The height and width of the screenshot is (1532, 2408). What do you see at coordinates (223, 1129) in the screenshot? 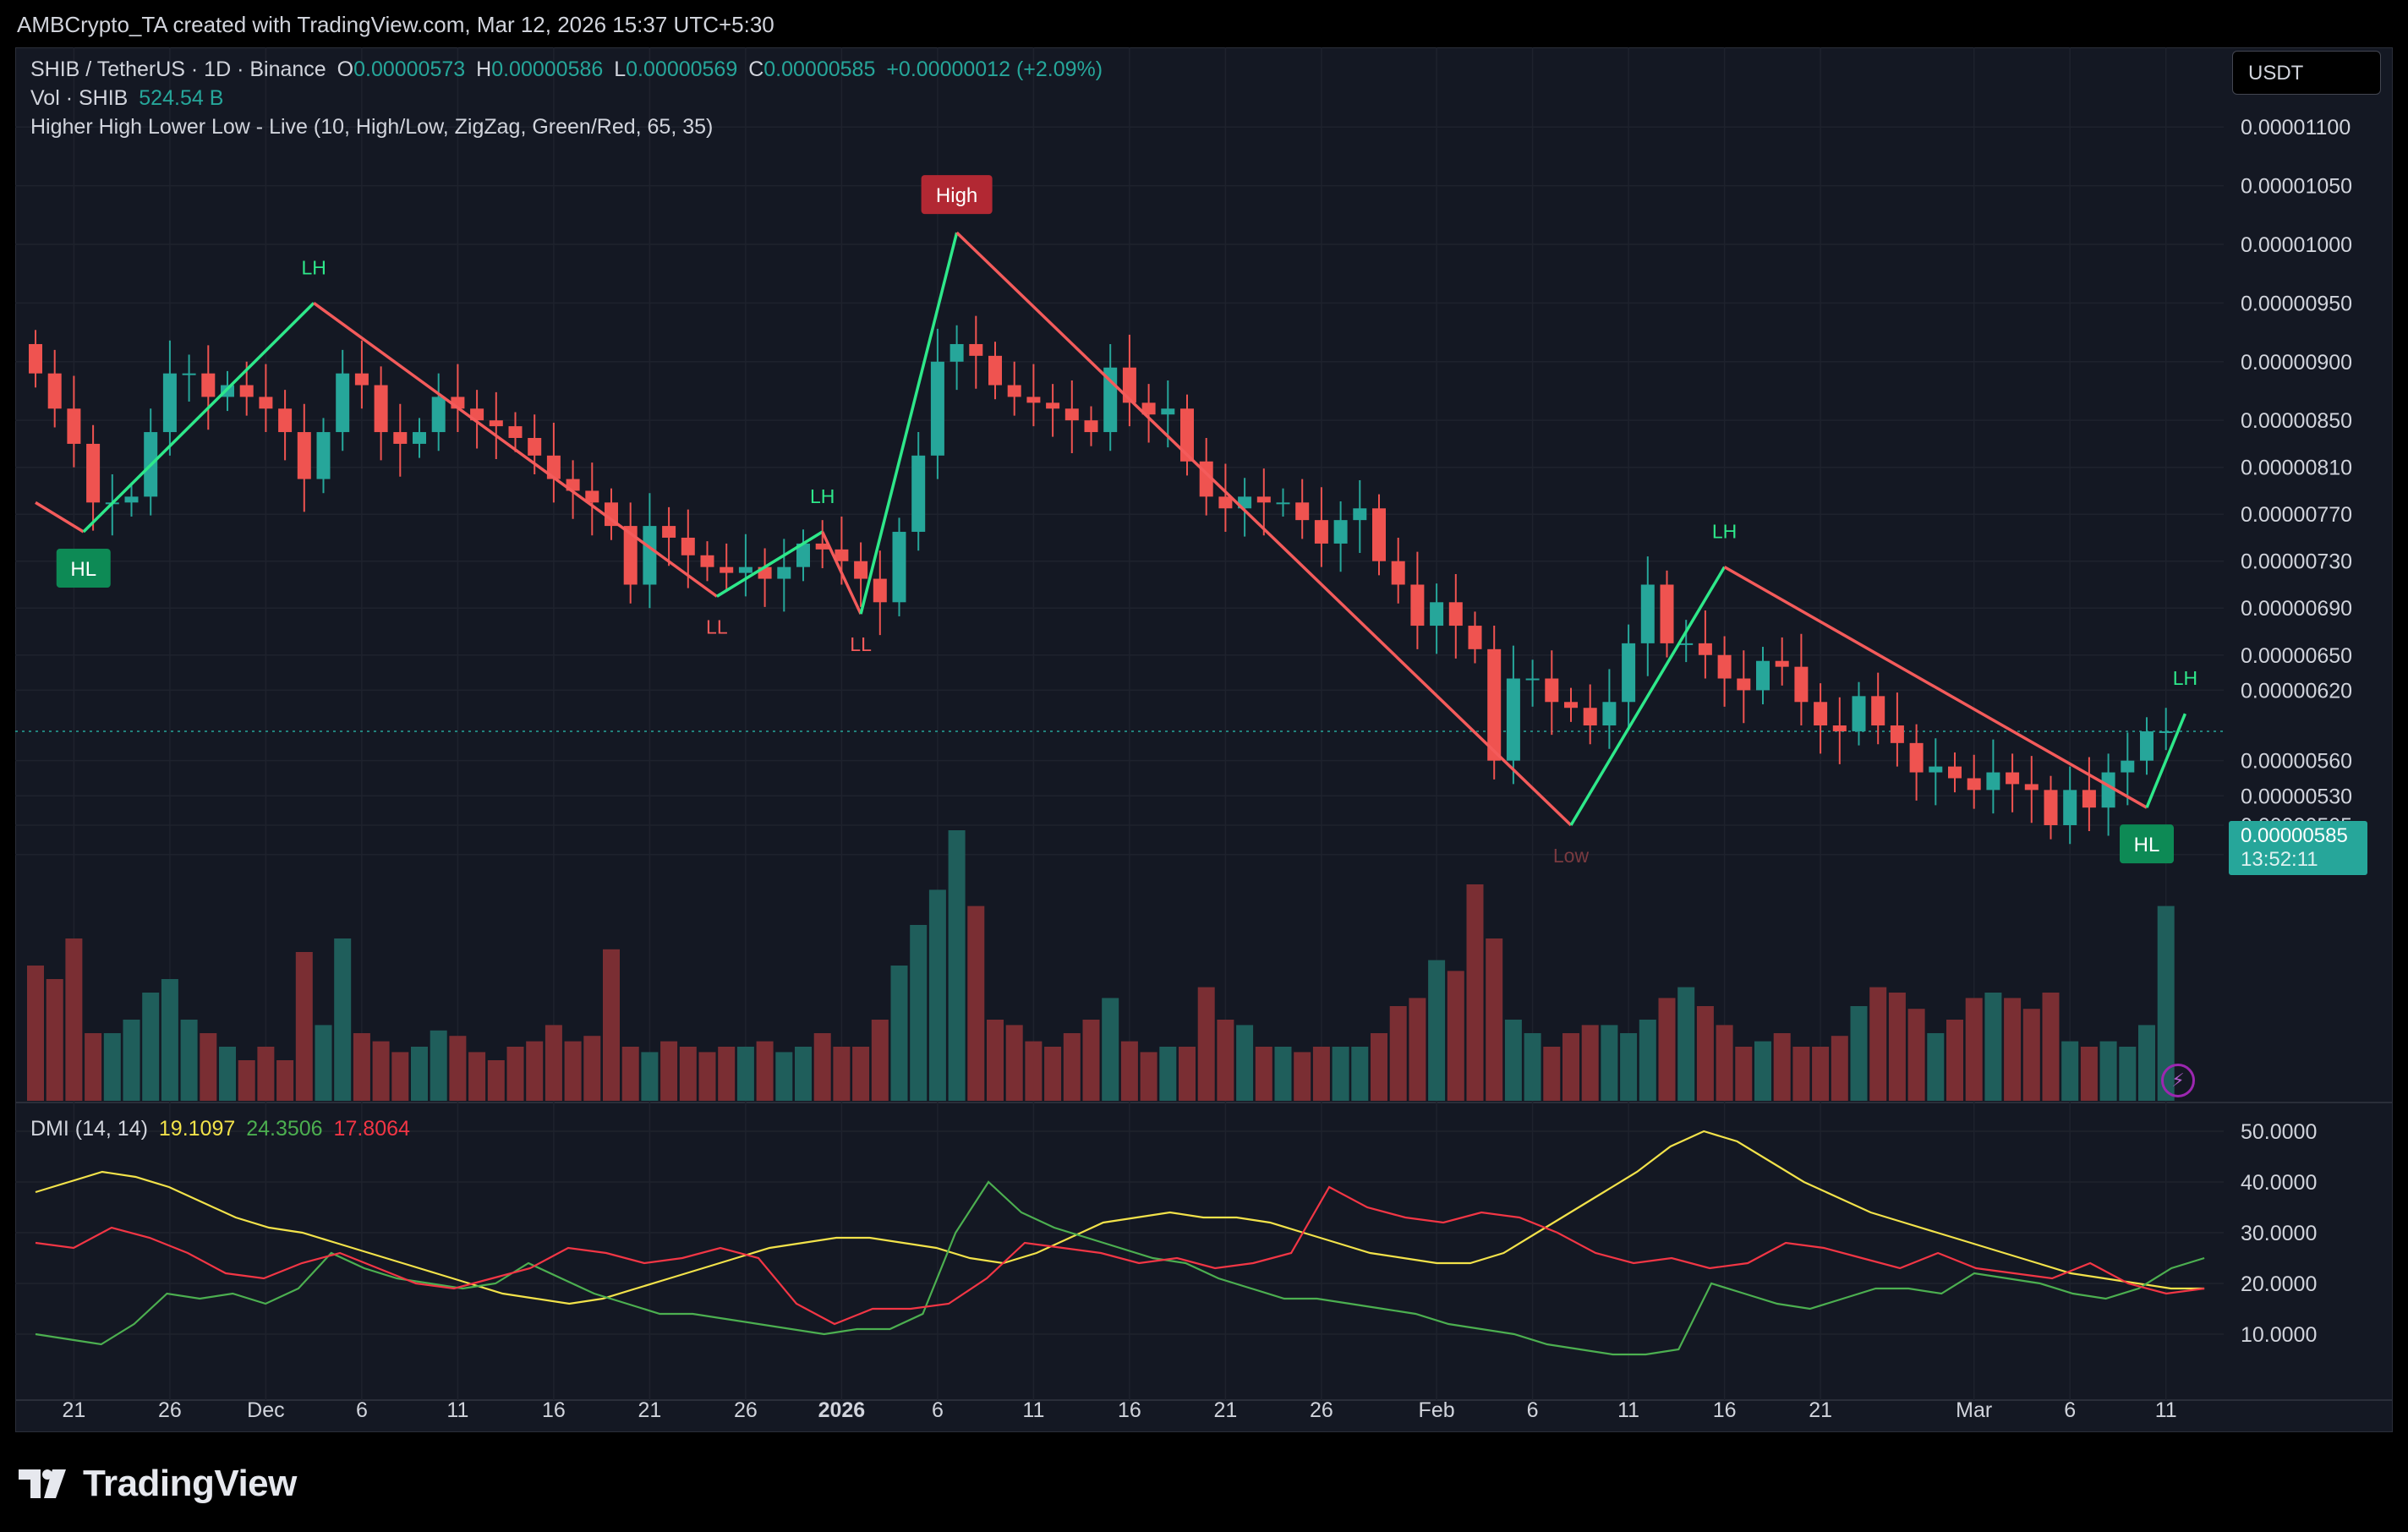
I see `dmi-legend: DMI (14, 14) 19.1097 24.3506 17.8064` at bounding box center [223, 1129].